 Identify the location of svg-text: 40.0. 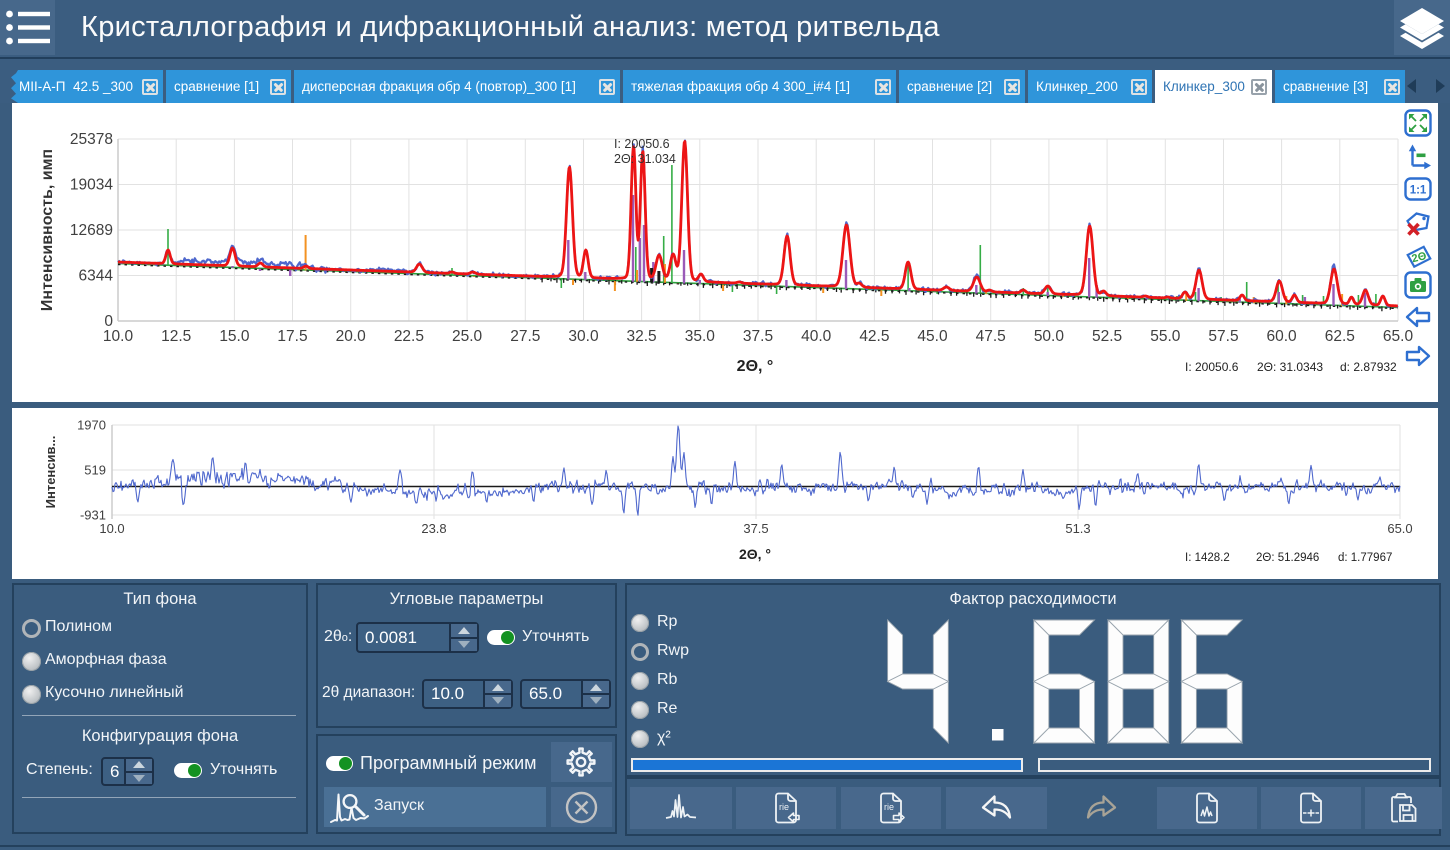
(816, 336).